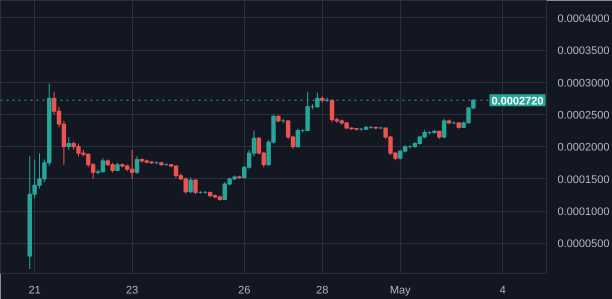 This screenshot has height=299, width=612. What do you see at coordinates (34, 290) in the screenshot?
I see `x-tick-label: 21` at bounding box center [34, 290].